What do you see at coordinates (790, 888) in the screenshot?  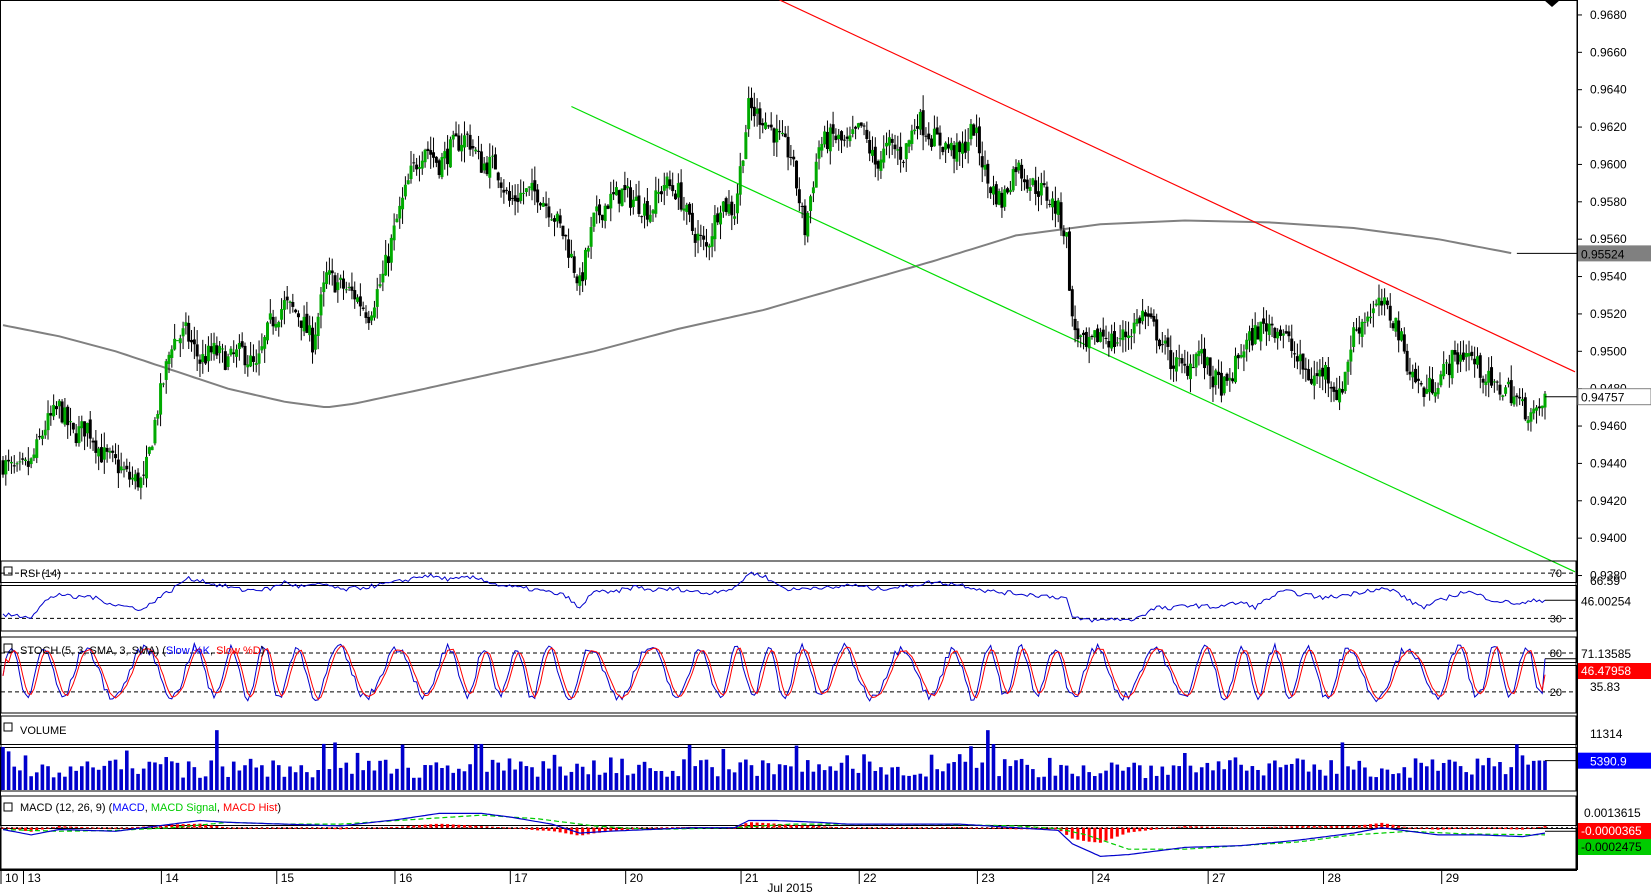 I see `month-label: Jul 2015` at bounding box center [790, 888].